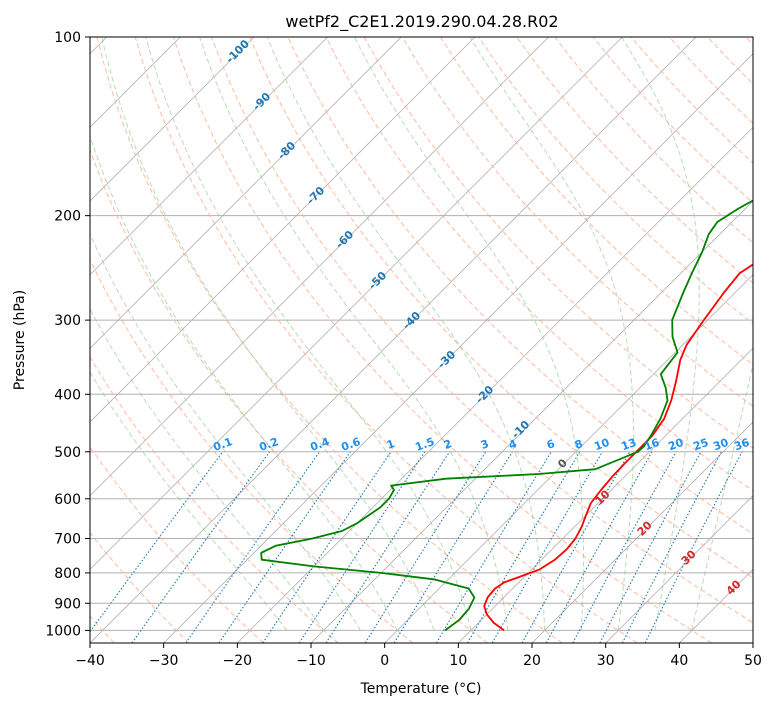  What do you see at coordinates (551, 444) in the screenshot?
I see `mixing-ratio-label: 6` at bounding box center [551, 444].